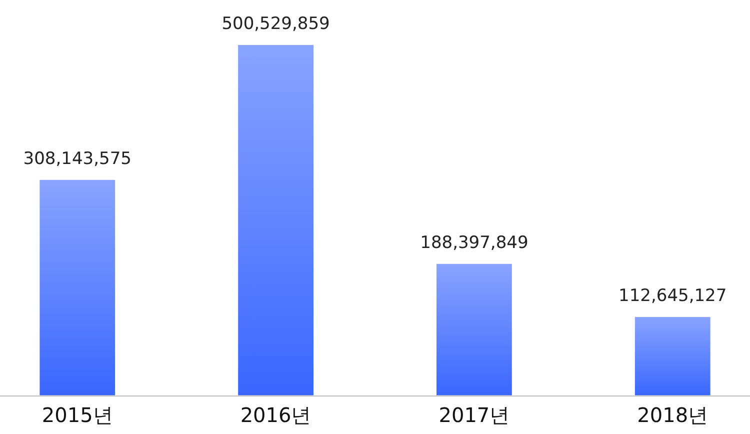 Image resolution: width=750 pixels, height=434 pixels. What do you see at coordinates (276, 415) in the screenshot?
I see `x-tick-label: 2016년` at bounding box center [276, 415].